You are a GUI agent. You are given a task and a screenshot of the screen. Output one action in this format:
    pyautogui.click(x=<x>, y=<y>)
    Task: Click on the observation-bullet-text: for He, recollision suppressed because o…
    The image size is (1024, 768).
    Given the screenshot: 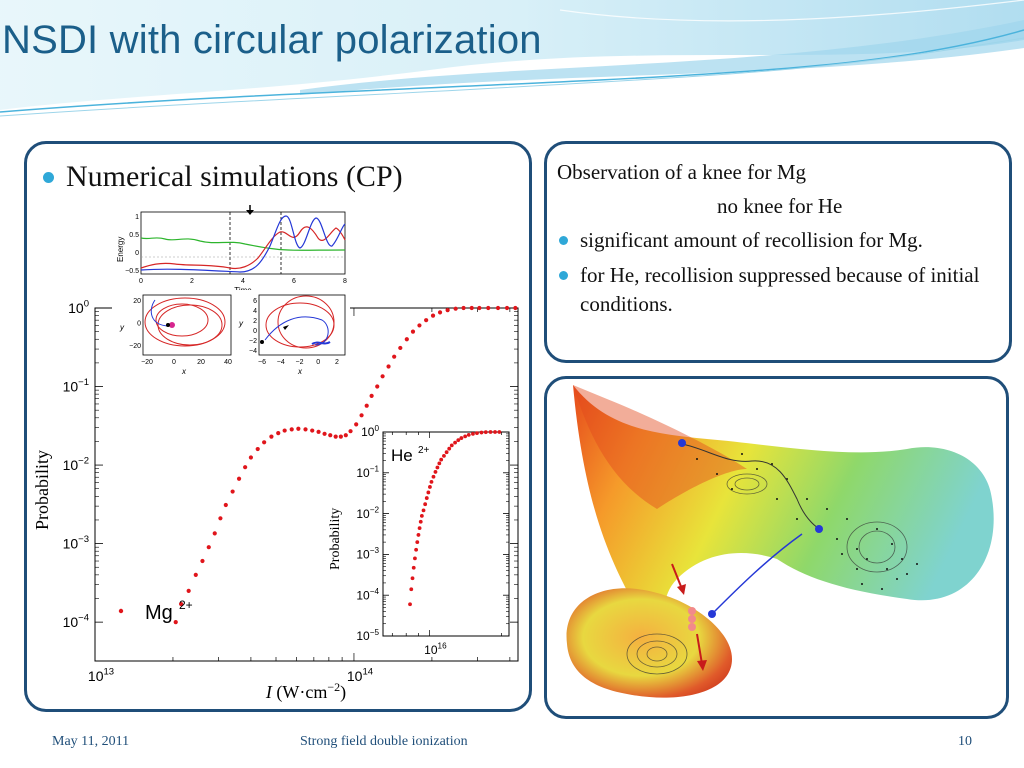 What is the action you would take?
    pyautogui.click(x=780, y=289)
    